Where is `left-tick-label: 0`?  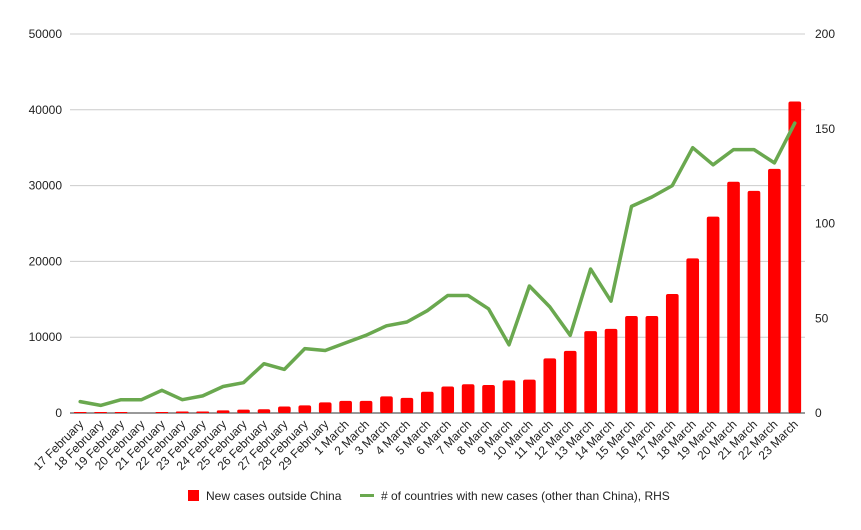 left-tick-label: 0 is located at coordinates (58, 413).